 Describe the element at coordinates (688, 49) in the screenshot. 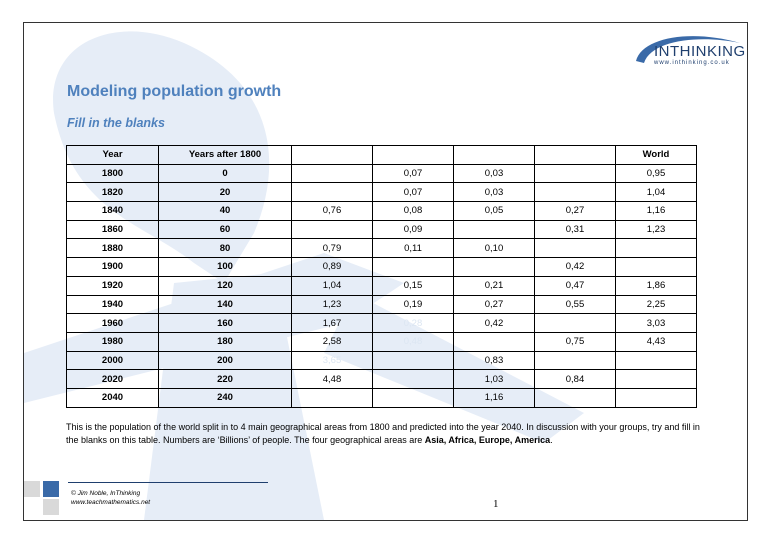

I see `inthinking-swoosh-icon` at that location.